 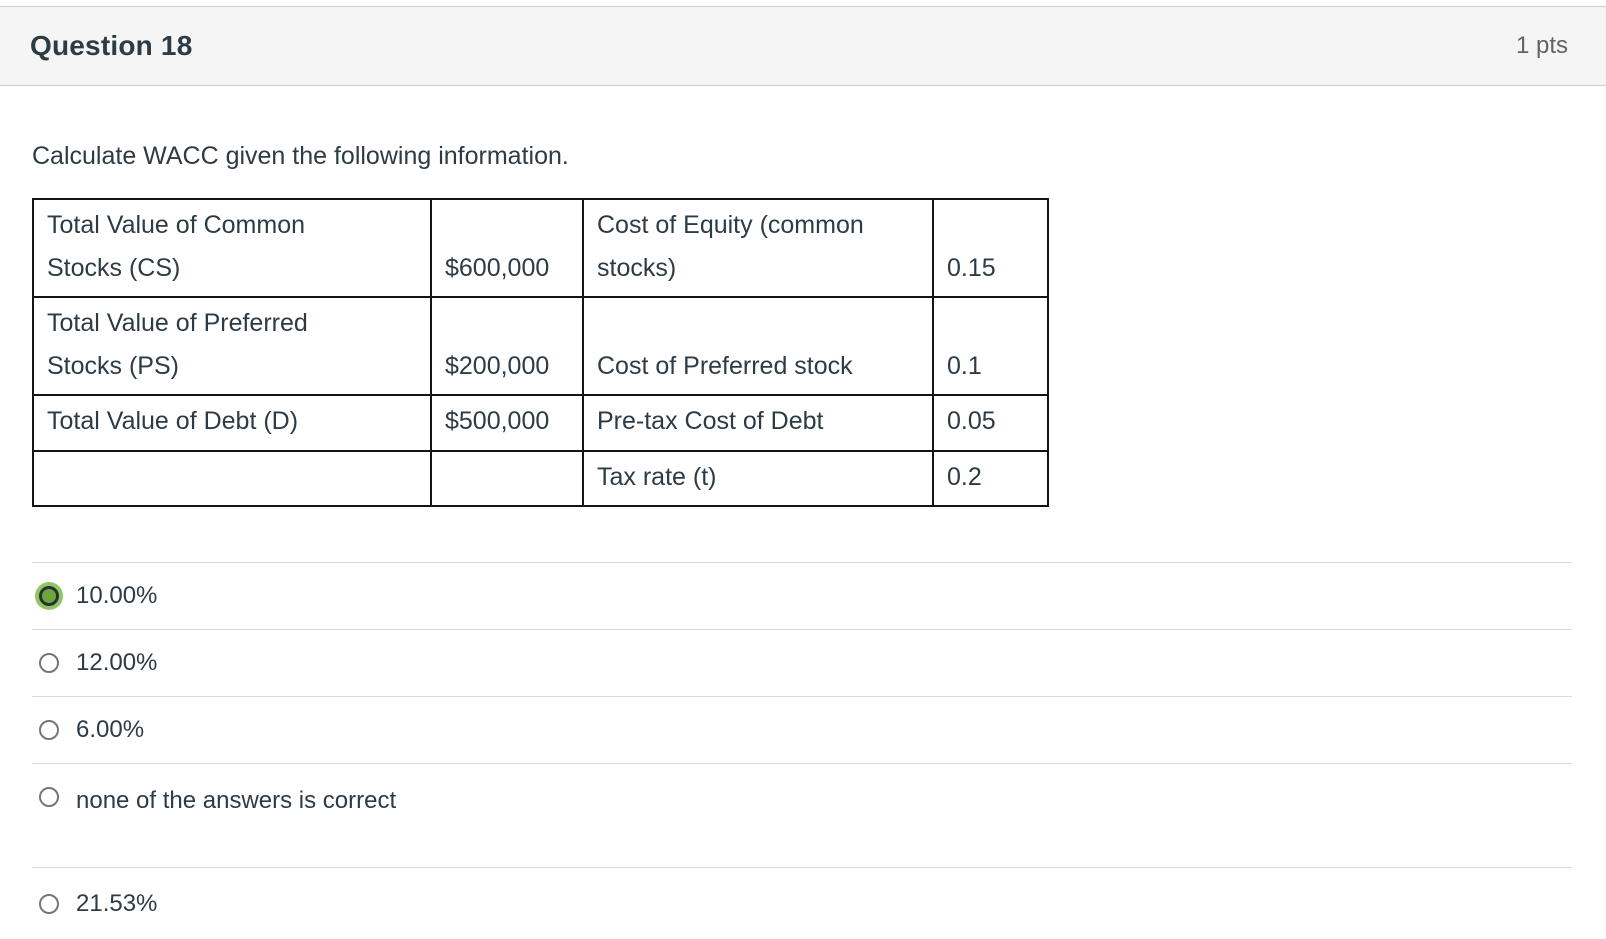 What do you see at coordinates (758, 423) in the screenshot?
I see `table-cell: Pre-tax Cost of Debt` at bounding box center [758, 423].